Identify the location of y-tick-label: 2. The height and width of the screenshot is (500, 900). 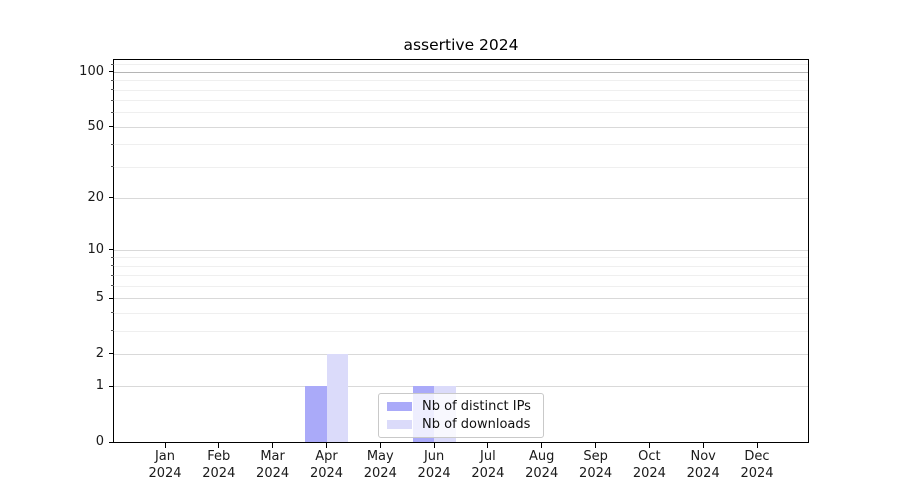
(99, 353).